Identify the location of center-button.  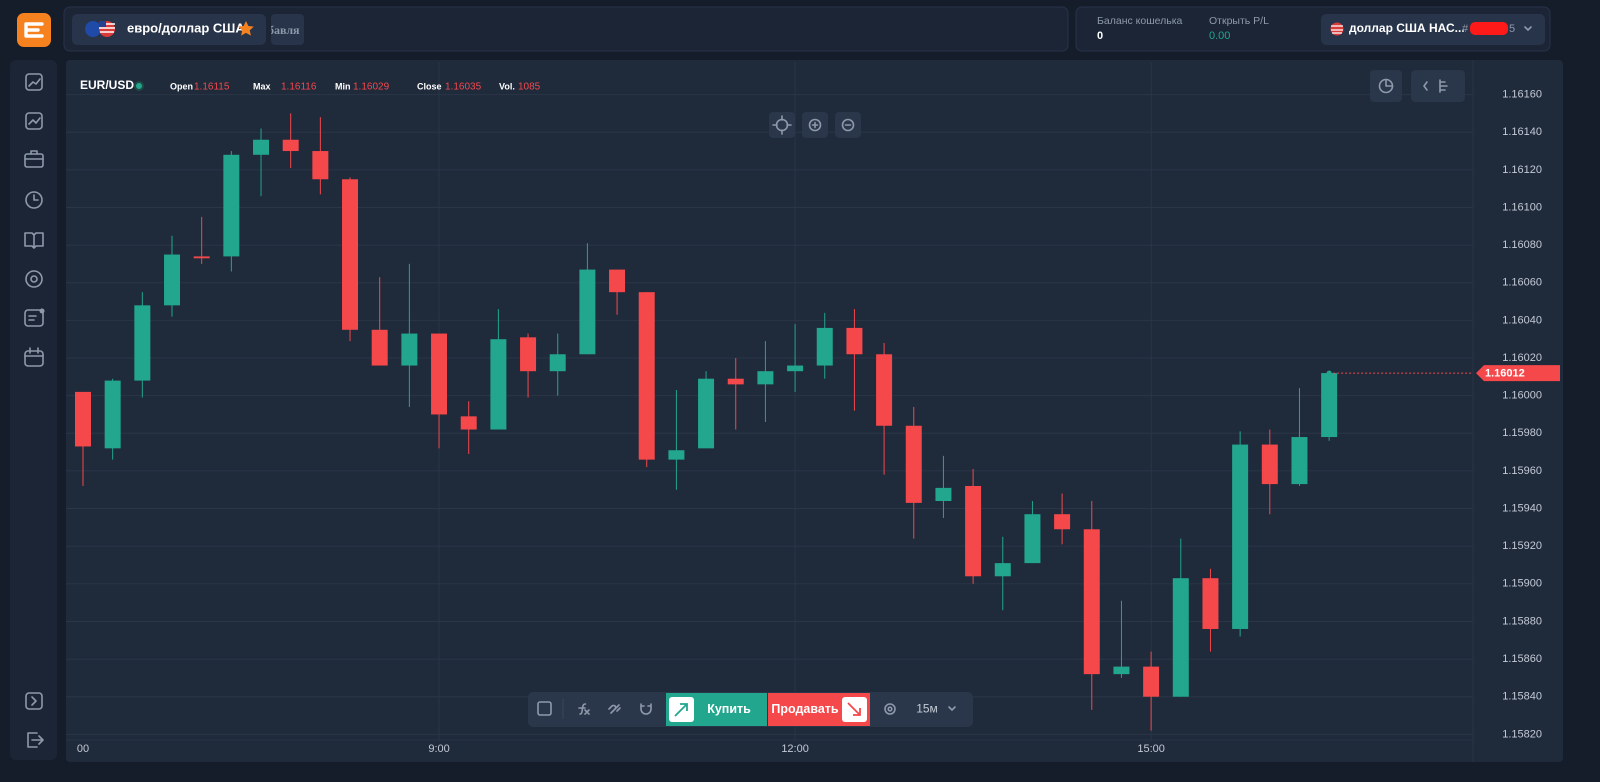
(782, 125).